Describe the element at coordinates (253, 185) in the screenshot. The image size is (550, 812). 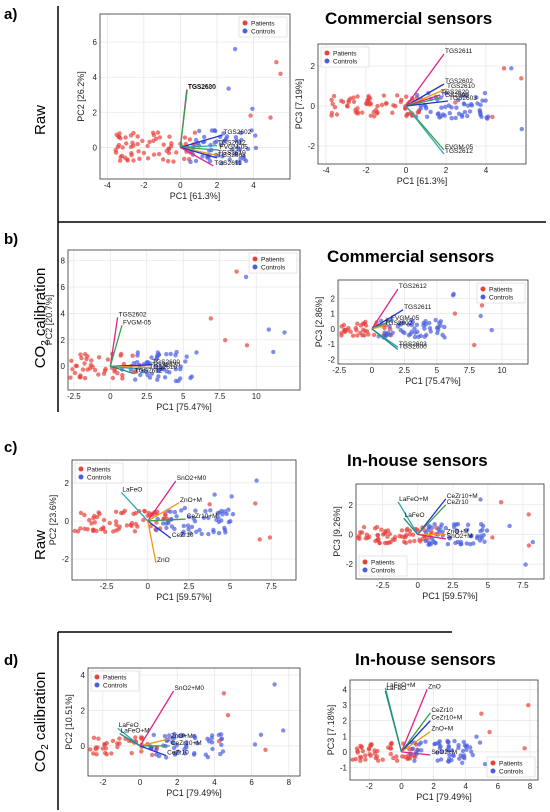
I see `x-tick-label: 4` at that location.